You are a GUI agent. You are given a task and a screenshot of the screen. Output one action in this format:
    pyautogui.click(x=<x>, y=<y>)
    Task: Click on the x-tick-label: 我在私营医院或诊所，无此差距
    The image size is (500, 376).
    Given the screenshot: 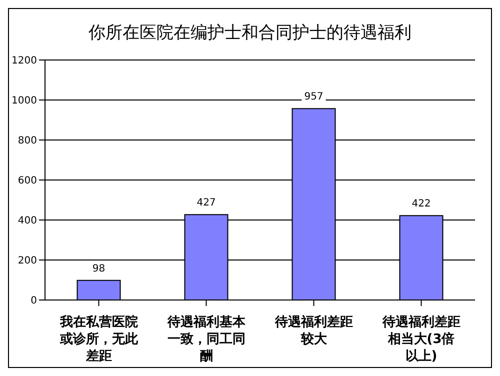 What is the action you would take?
    pyautogui.click(x=98, y=339)
    